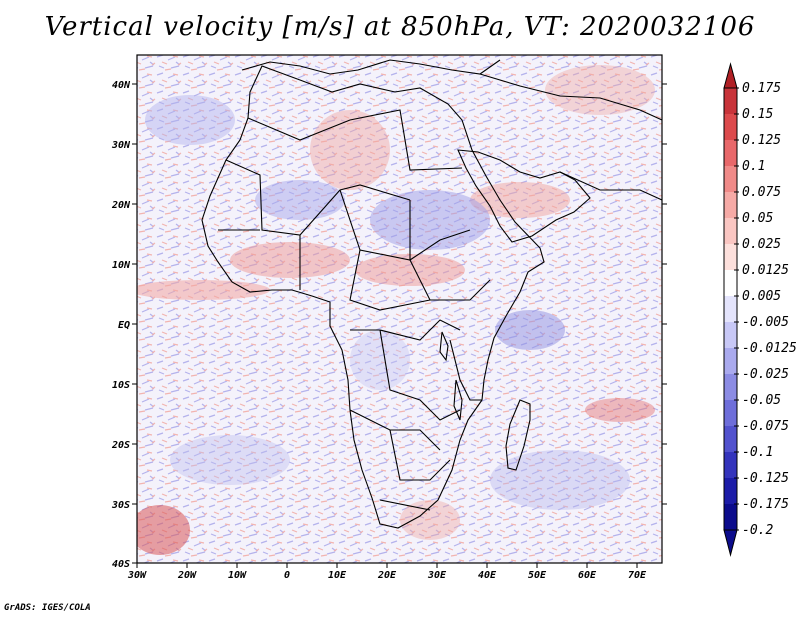 Image resolution: width=800 pixels, height=618 pixels. What do you see at coordinates (121, 145) in the screenshot?
I see `lat-tick-label: 30N` at bounding box center [121, 145].